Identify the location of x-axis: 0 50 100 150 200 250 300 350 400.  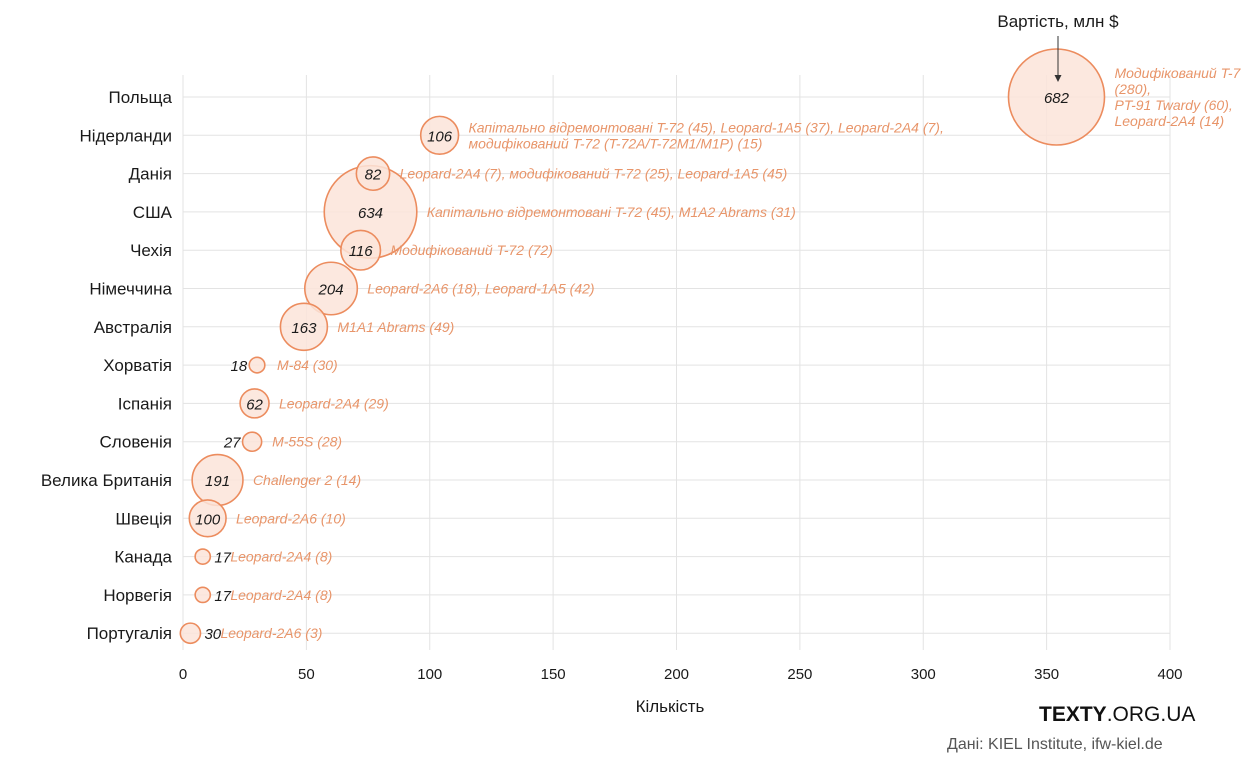
(681, 674).